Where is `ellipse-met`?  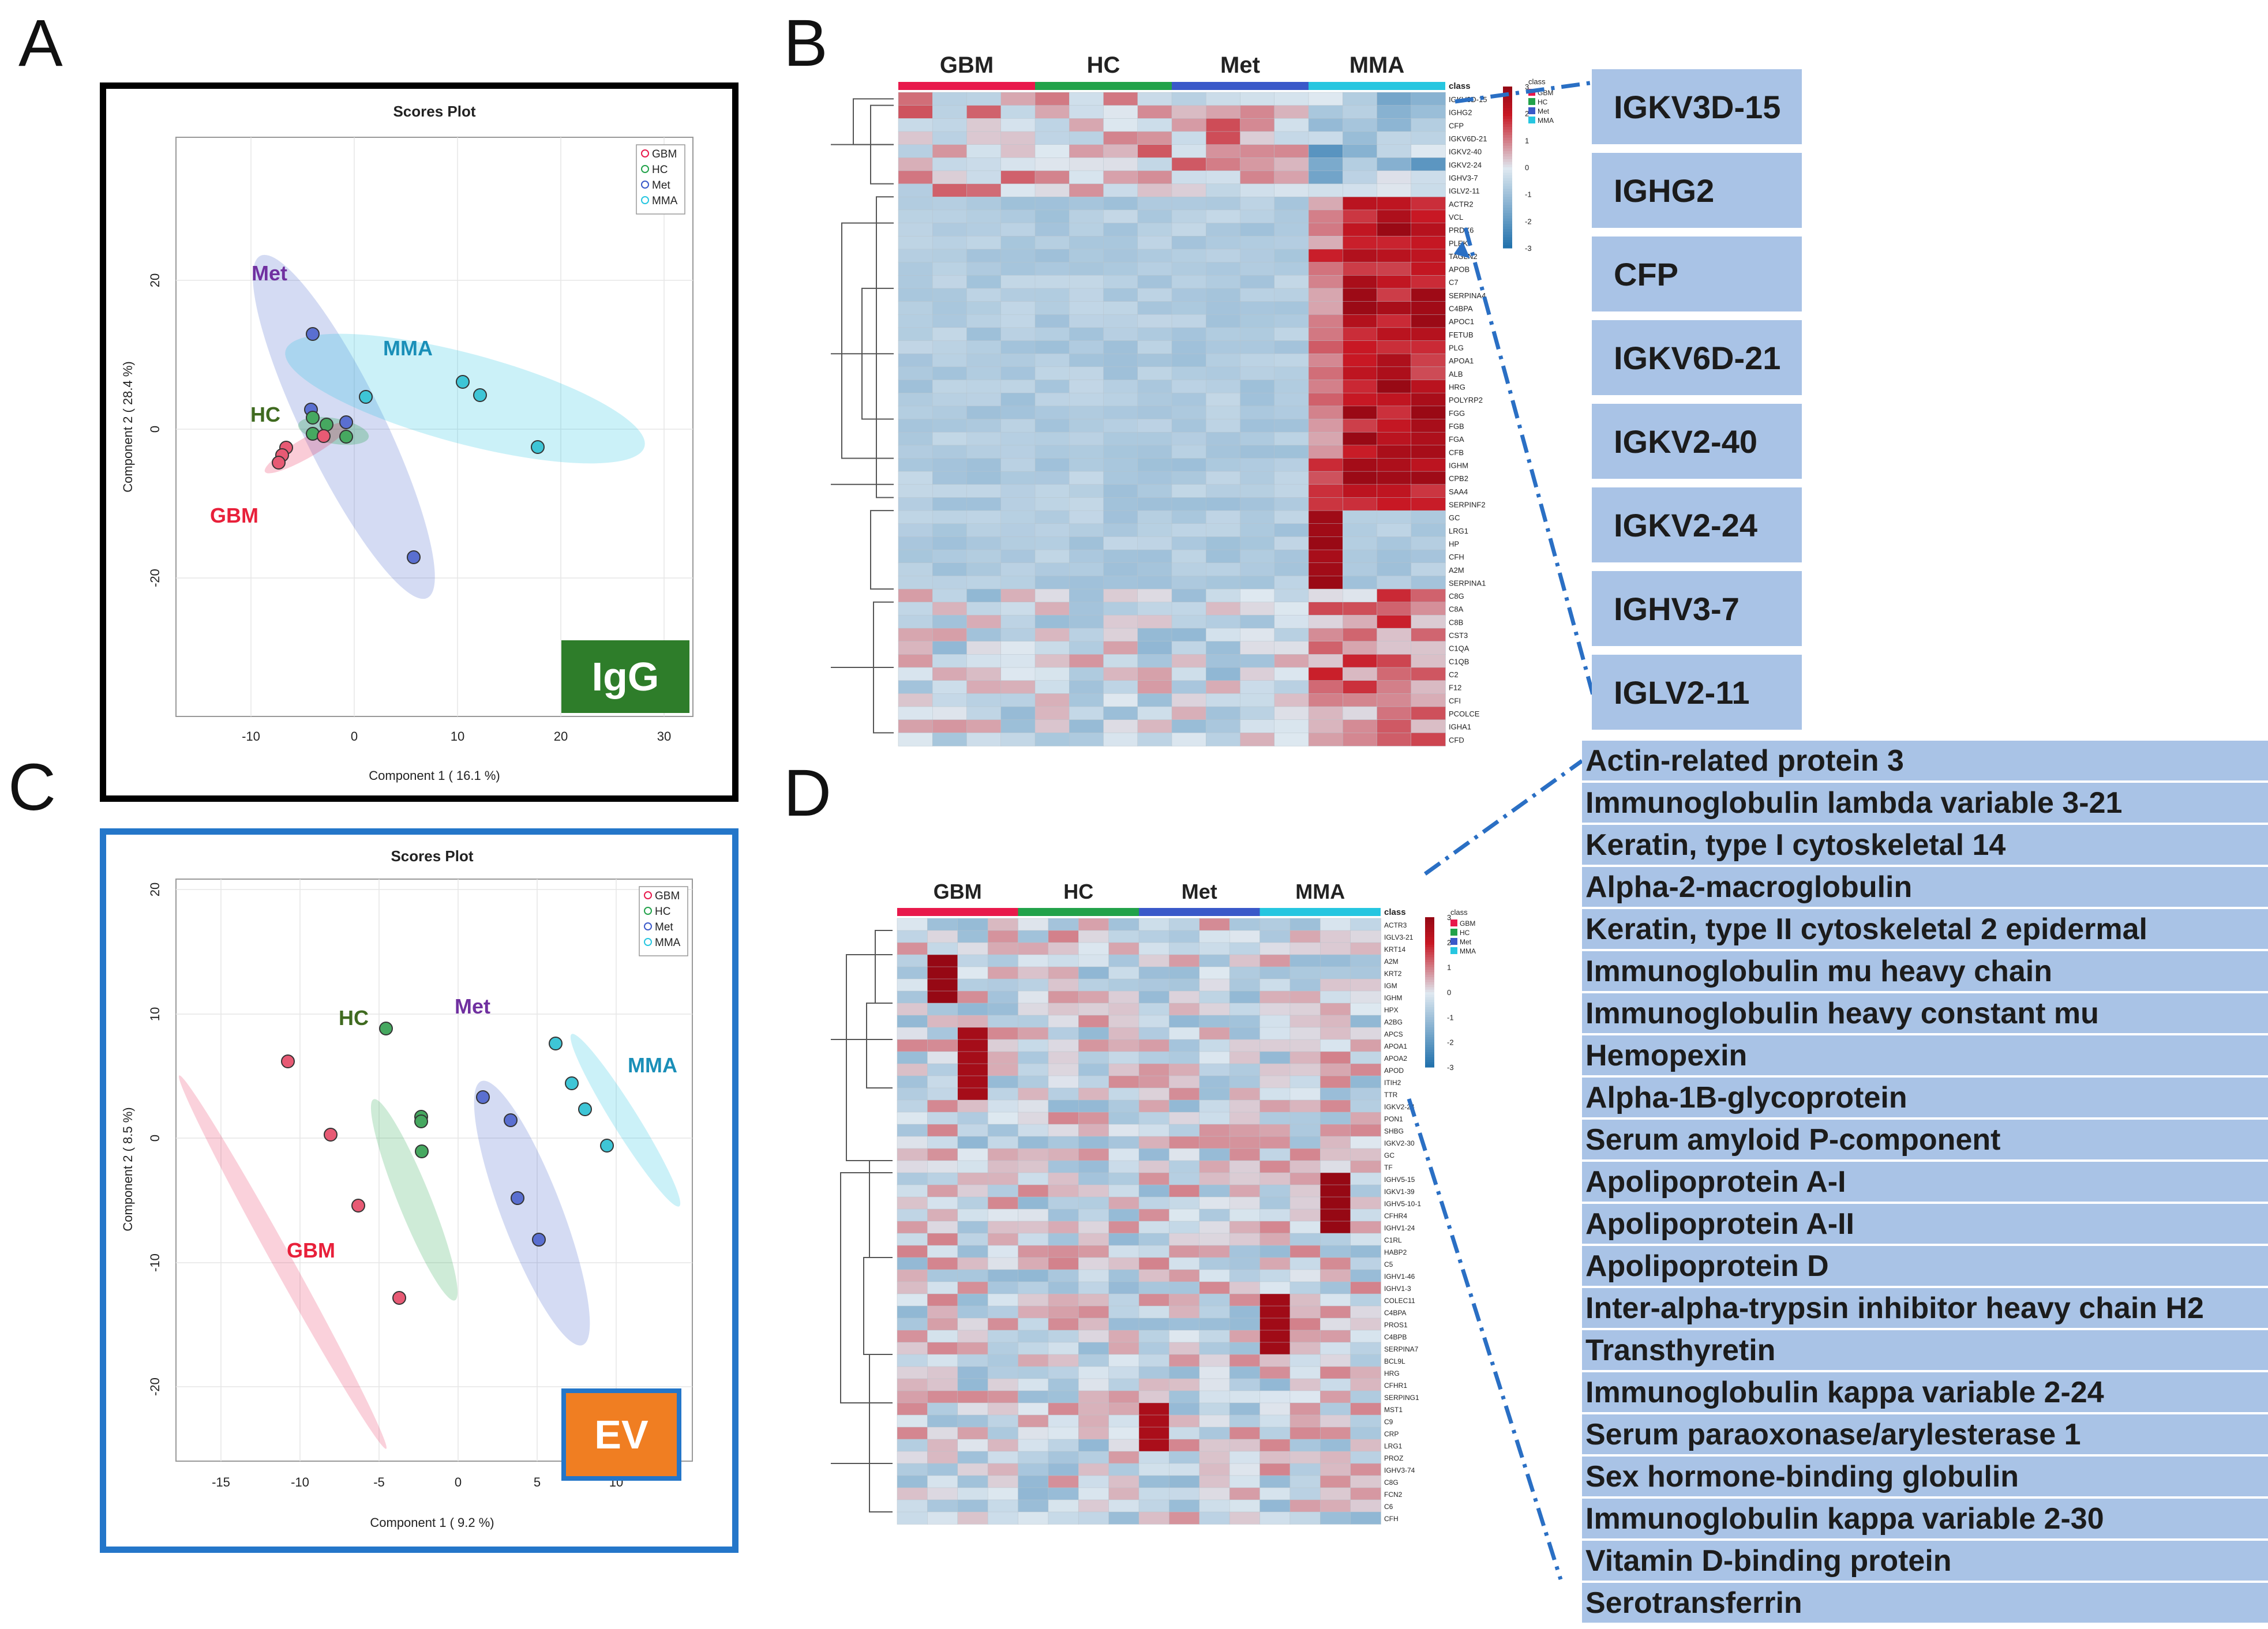
ellipse-met is located at coordinates (532, 1213).